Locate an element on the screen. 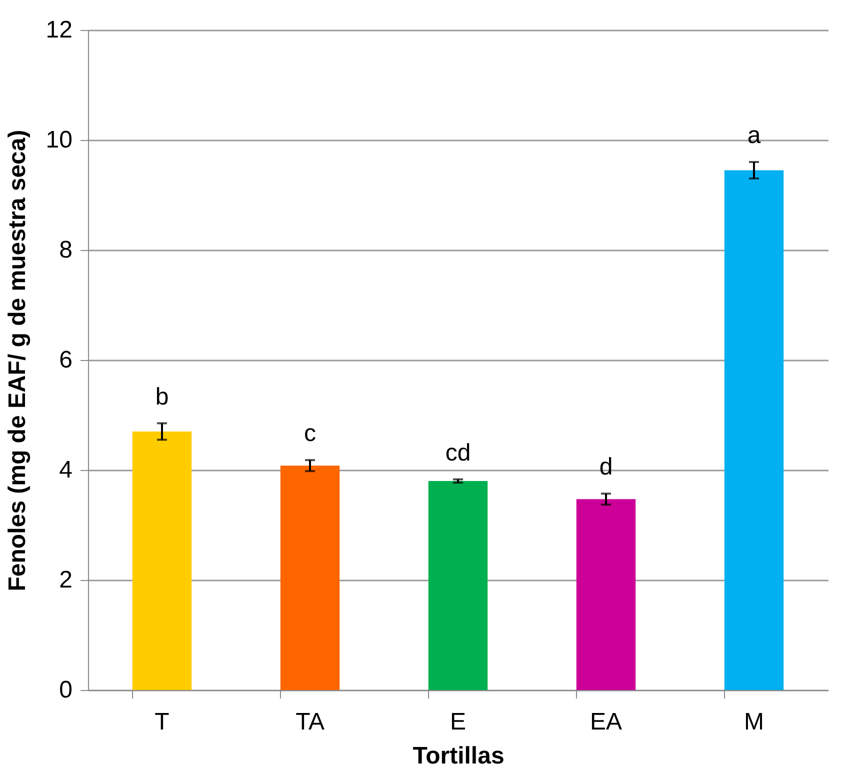 This screenshot has height=783, width=855. x-tick-label: EA is located at coordinates (606, 722).